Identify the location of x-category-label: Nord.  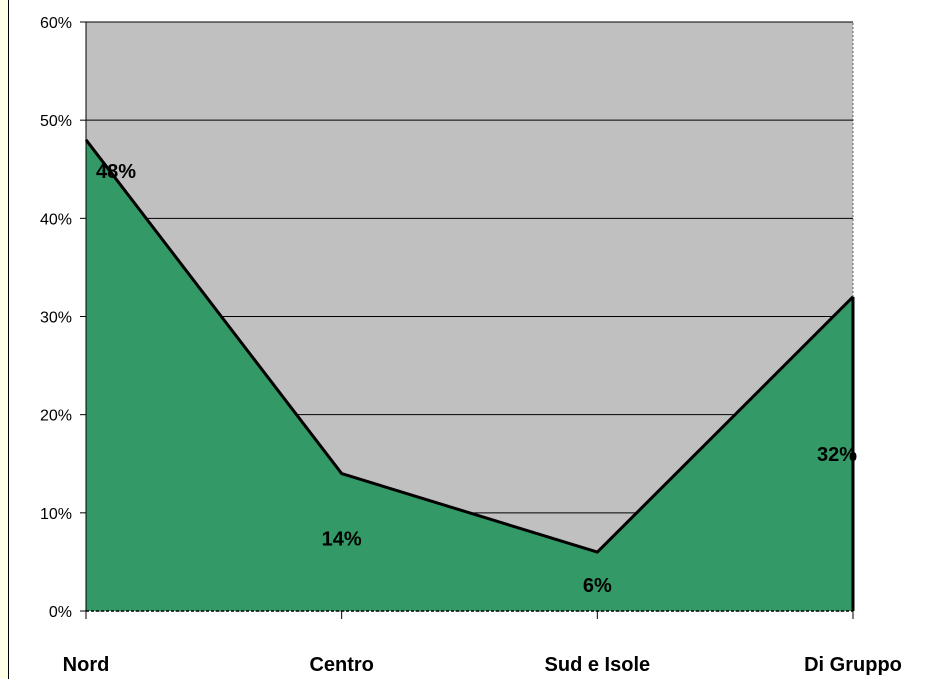
(86, 665).